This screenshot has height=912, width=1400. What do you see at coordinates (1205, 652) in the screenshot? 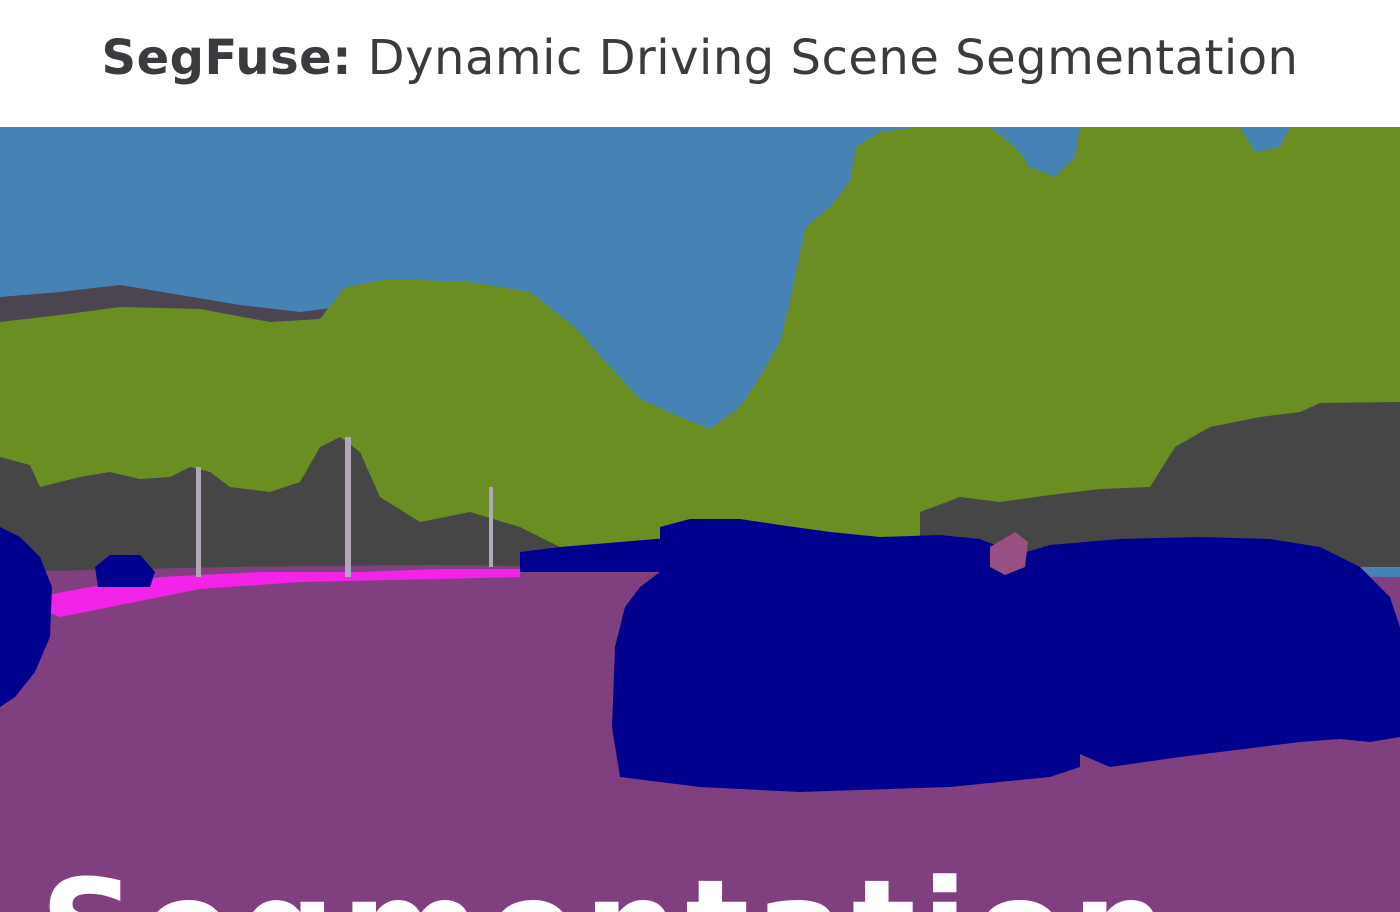
I see `car-right` at bounding box center [1205, 652].